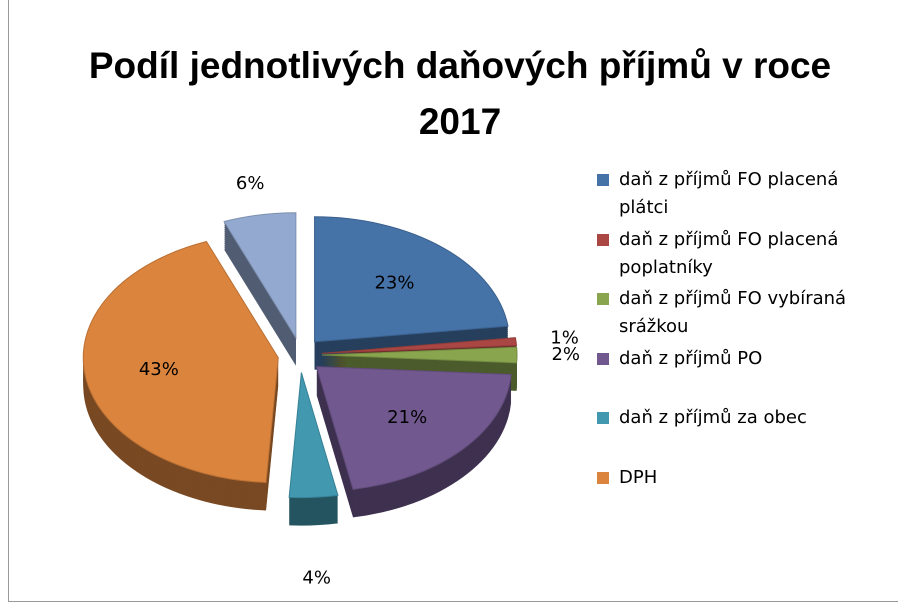 The image size is (906, 610). I want to click on data-label: 6%, so click(250, 183).